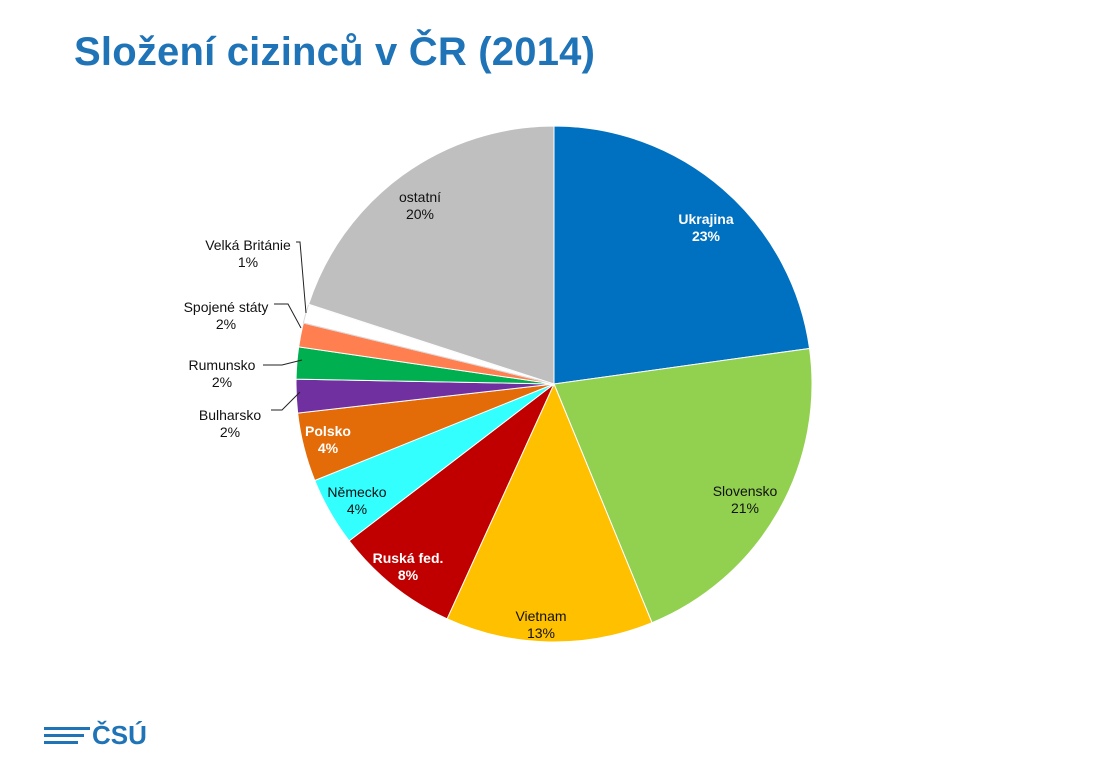 The width and height of the screenshot is (1119, 779). I want to click on slice-name-vietnam: Vietnam, so click(540, 616).